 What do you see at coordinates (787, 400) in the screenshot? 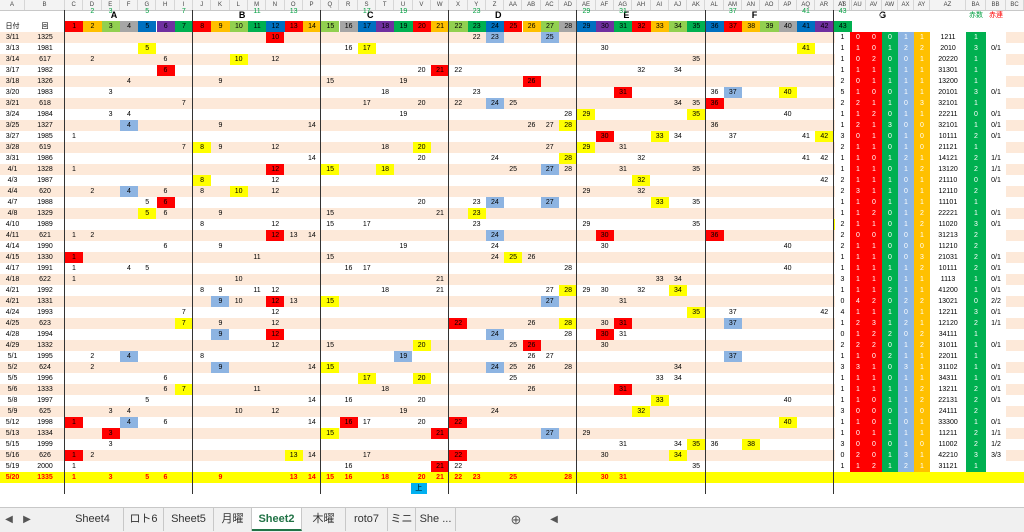
I see `drawn-number-cell: 40` at bounding box center [787, 400].